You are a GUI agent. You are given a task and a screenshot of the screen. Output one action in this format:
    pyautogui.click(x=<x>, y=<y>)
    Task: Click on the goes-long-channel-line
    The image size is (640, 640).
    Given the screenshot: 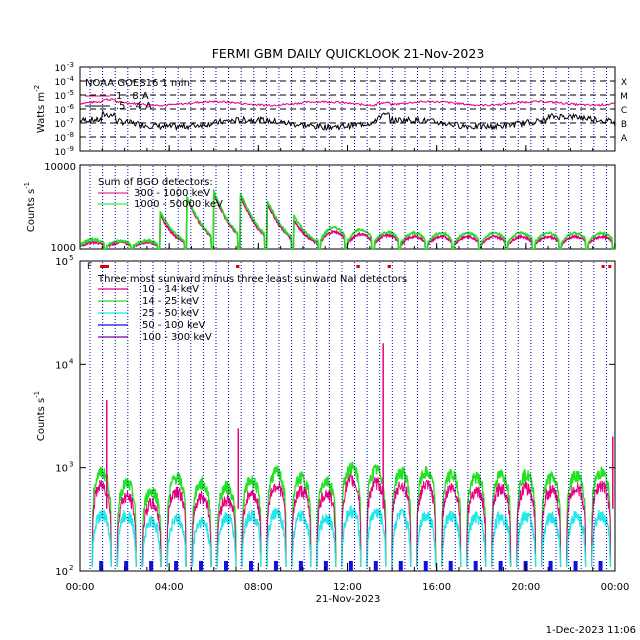 What is the action you would take?
    pyautogui.click(x=347, y=102)
    